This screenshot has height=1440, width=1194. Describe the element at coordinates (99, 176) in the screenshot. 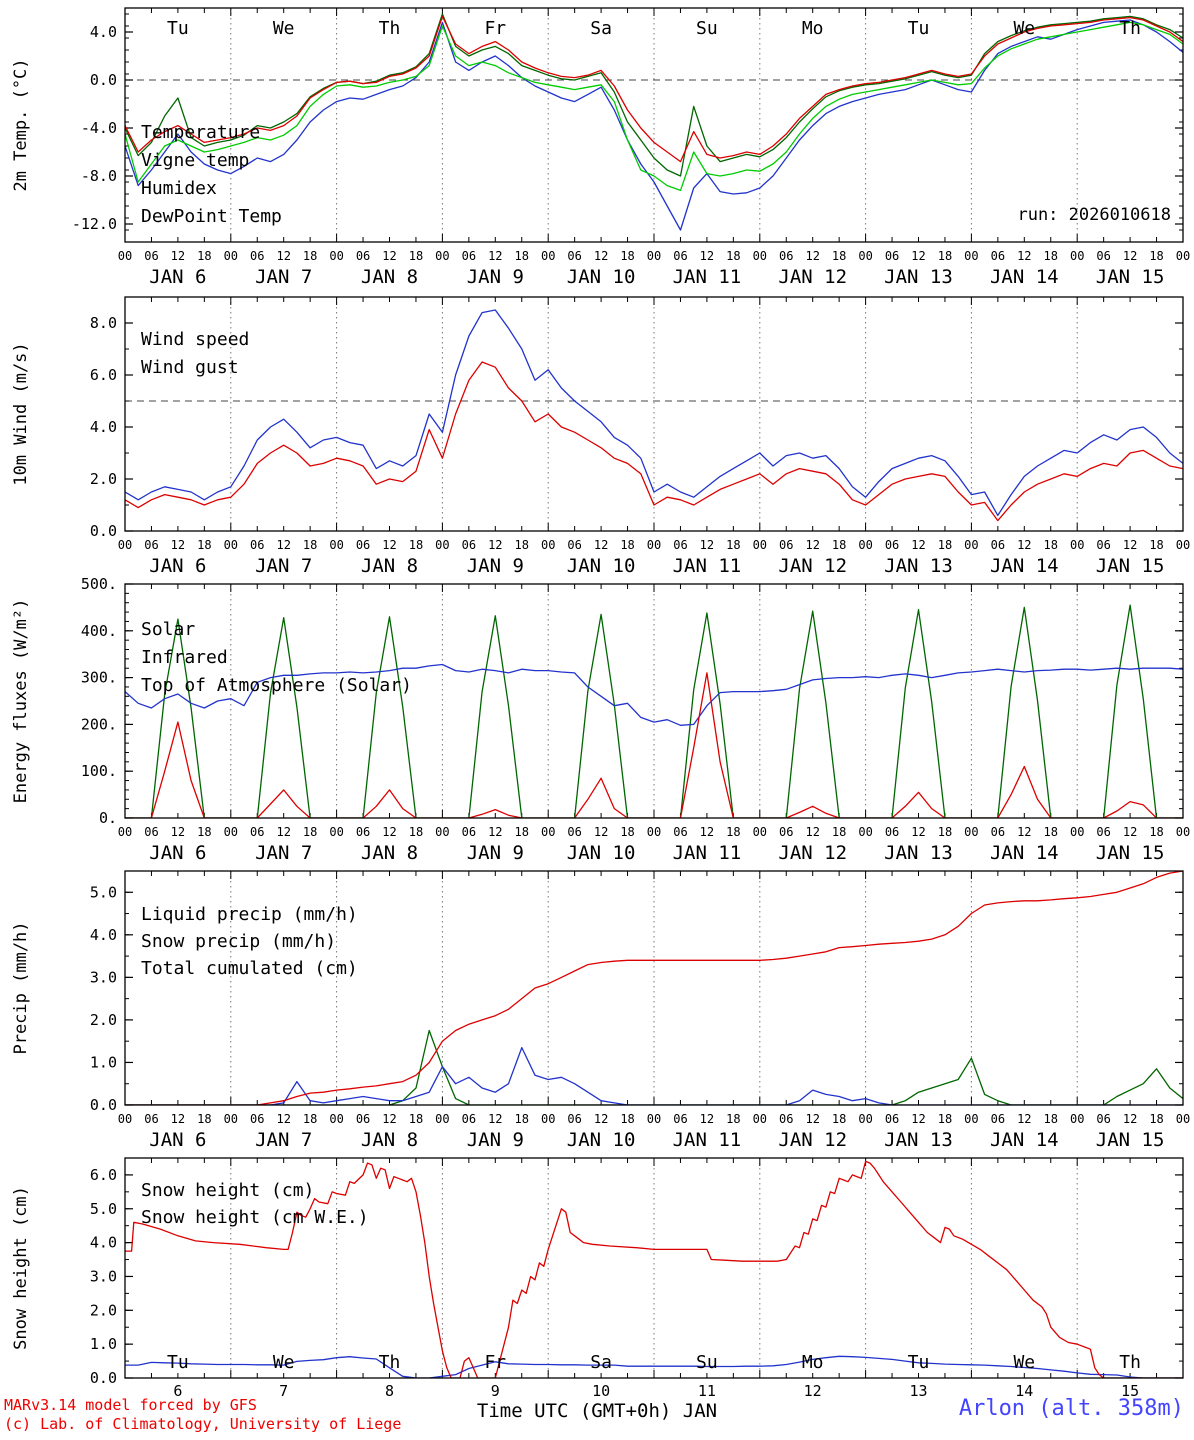

I see `svg-text: -8.0` at that location.